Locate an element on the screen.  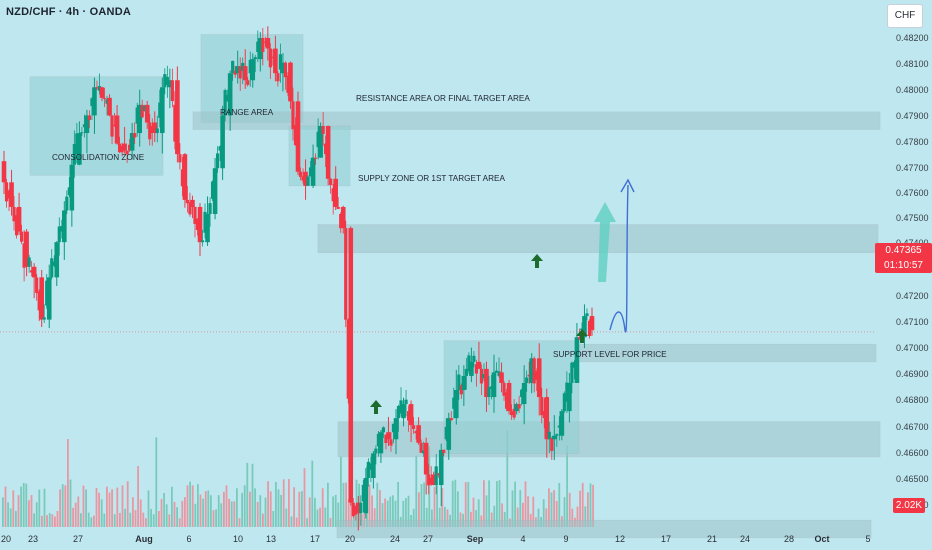
y-tick-label: 0.46600 is located at coordinates (912, 453).